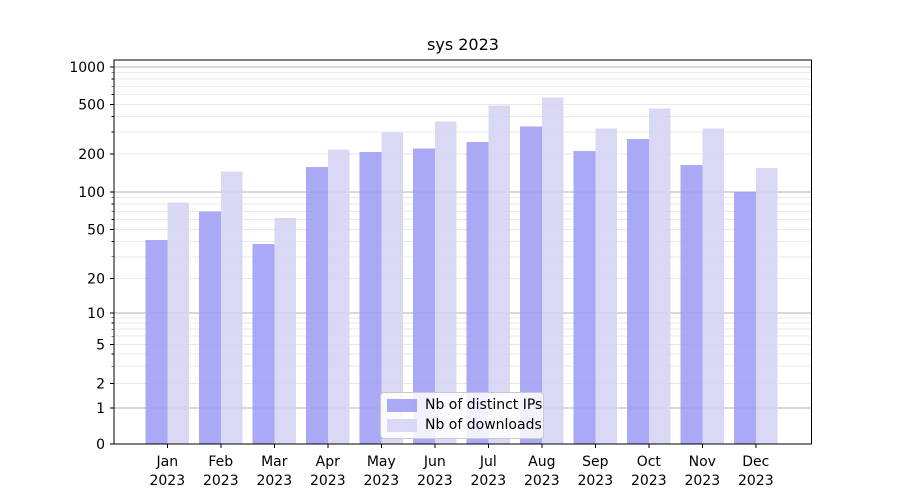 This screenshot has height=500, width=900. I want to click on legend-label-distinct-ips: Nb of distinct IPs, so click(484, 405).